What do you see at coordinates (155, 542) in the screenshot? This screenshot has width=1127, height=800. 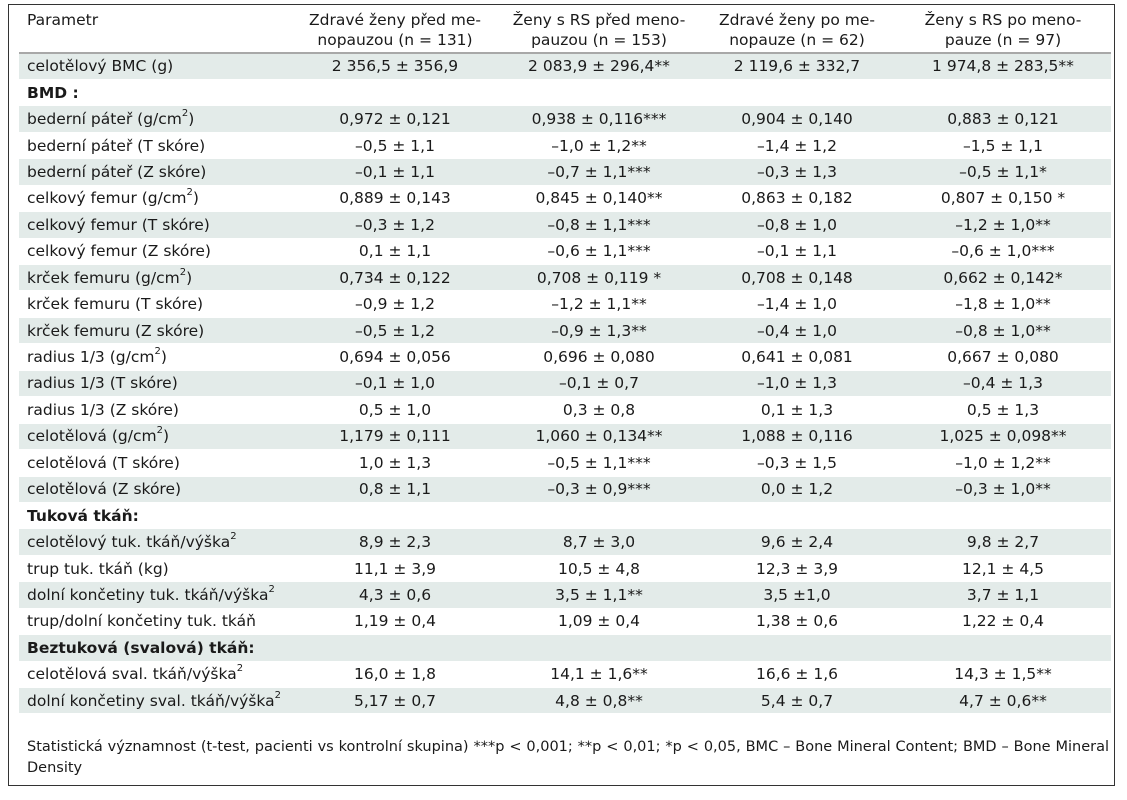 I see `row-label: celotělový tuk. tkáň/výška2` at bounding box center [155, 542].